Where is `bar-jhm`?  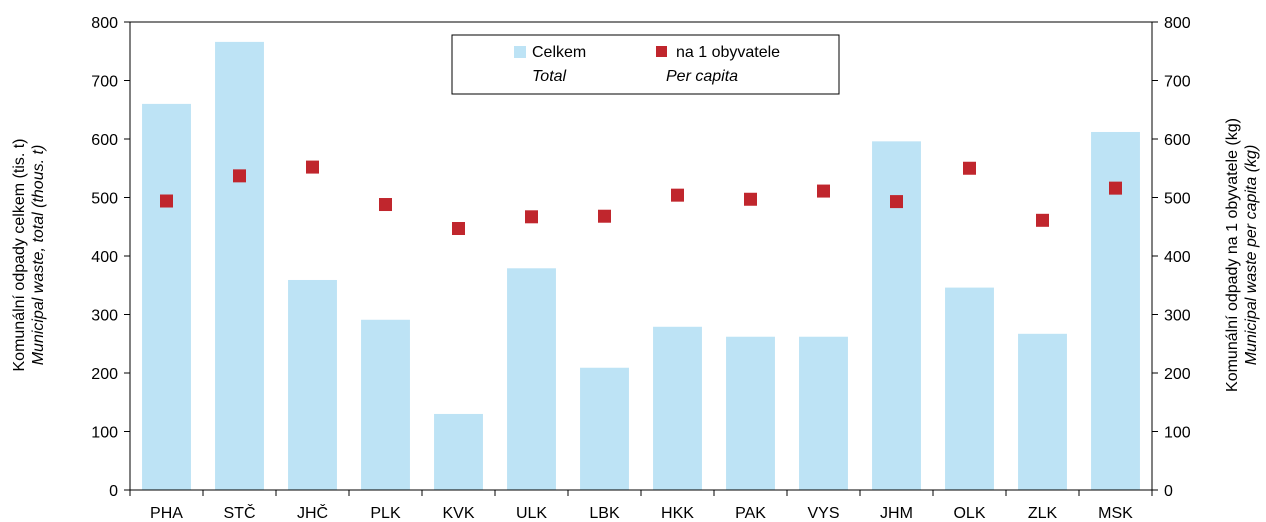
bar-jhm is located at coordinates (896, 315).